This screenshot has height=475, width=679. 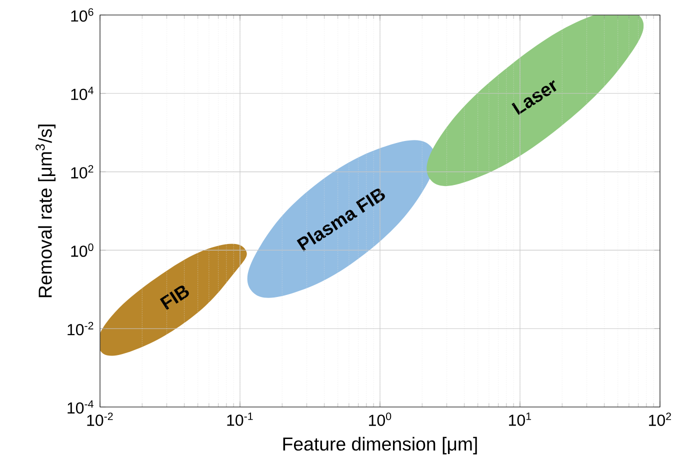 I want to click on x-tick-label: 10$^{-1}$, so click(x=240, y=419).